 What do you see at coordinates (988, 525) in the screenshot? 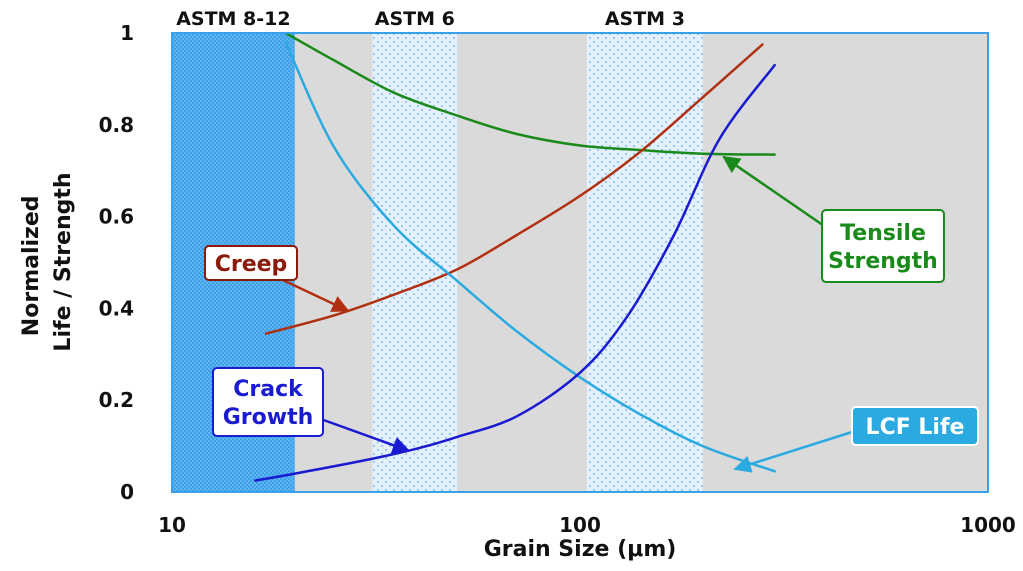
I see `x-tick-label: 1000` at bounding box center [988, 525].